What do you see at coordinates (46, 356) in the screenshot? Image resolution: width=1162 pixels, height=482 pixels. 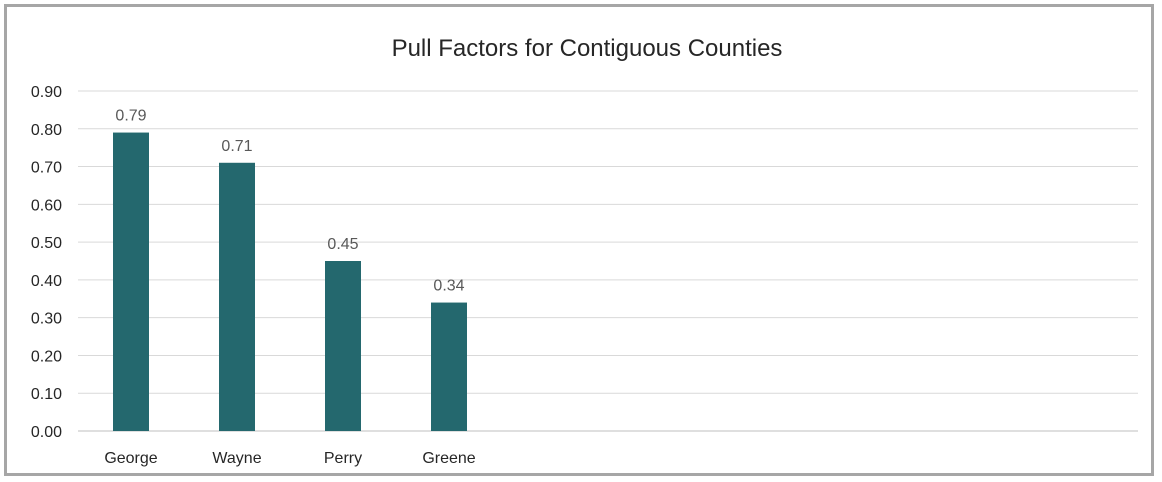 I see `y-tick-label: 0.20` at bounding box center [46, 356].